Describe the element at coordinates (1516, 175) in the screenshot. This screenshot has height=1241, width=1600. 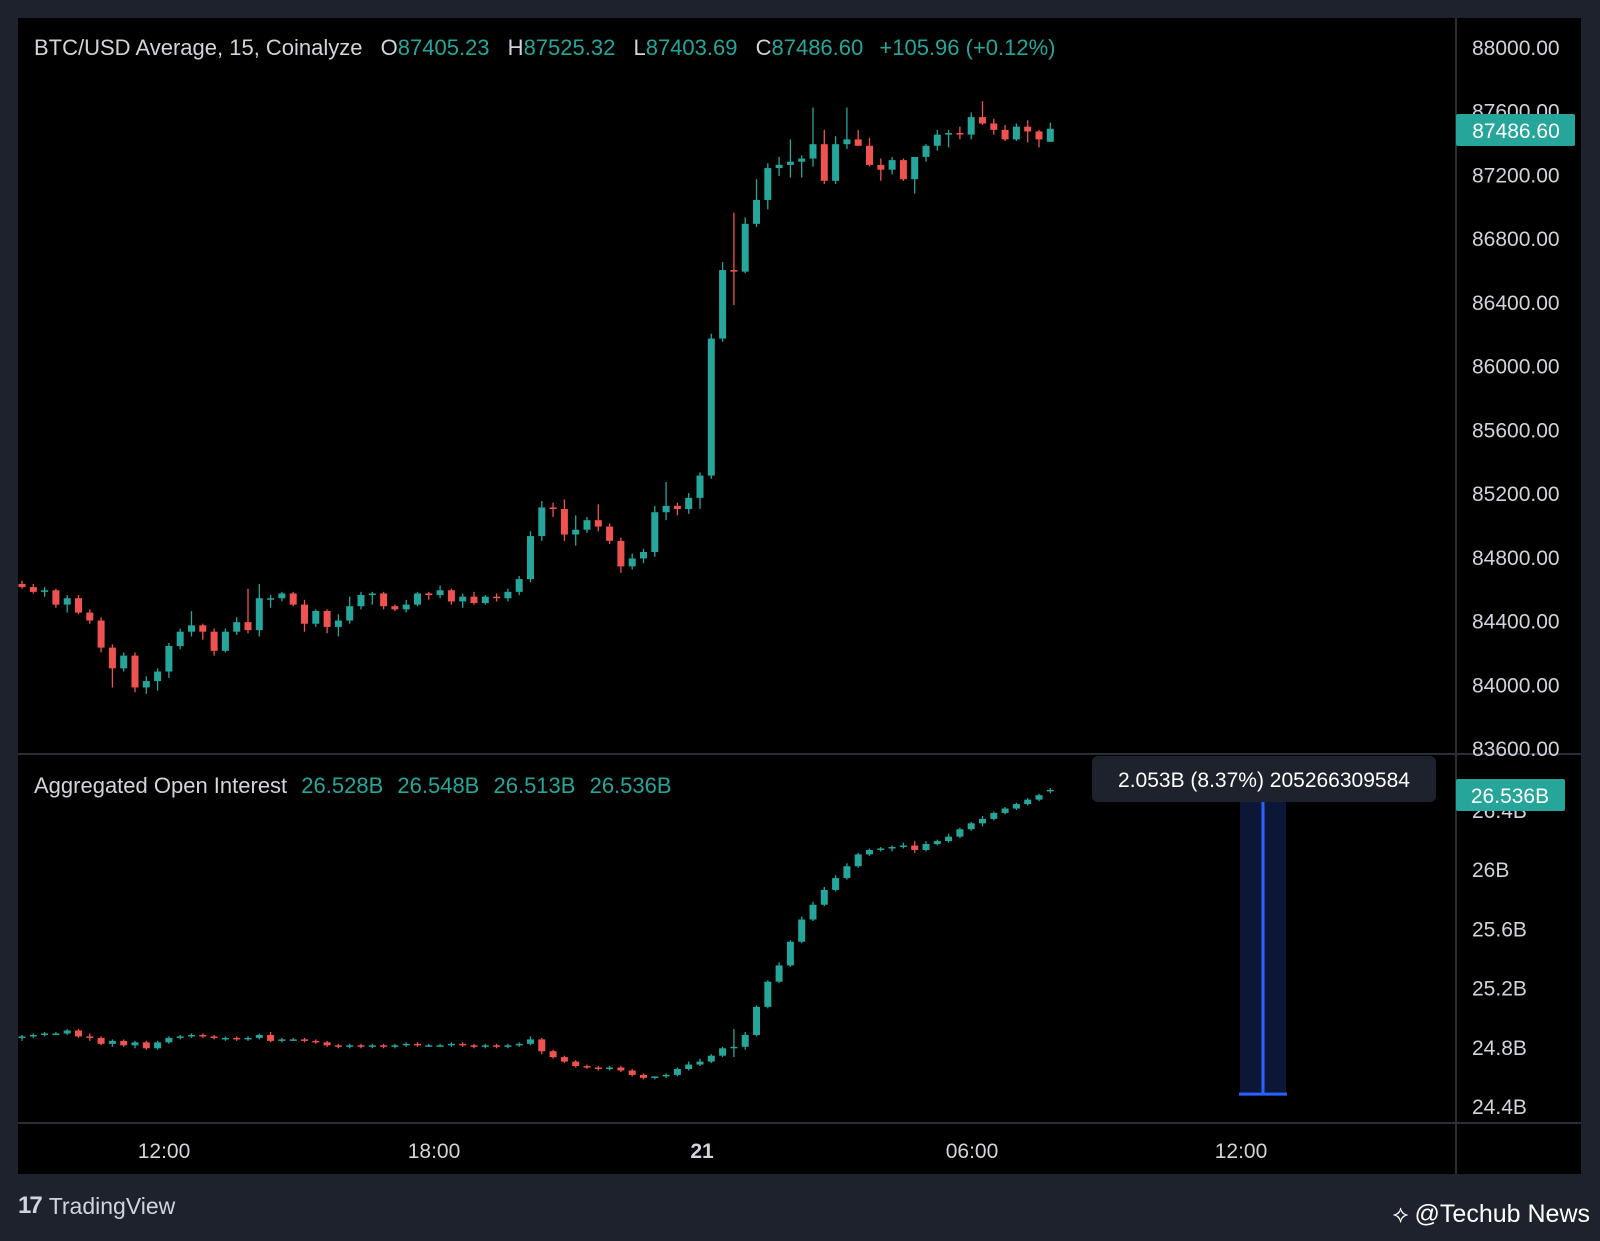
I see `price-tick-label: 87200.00` at that location.